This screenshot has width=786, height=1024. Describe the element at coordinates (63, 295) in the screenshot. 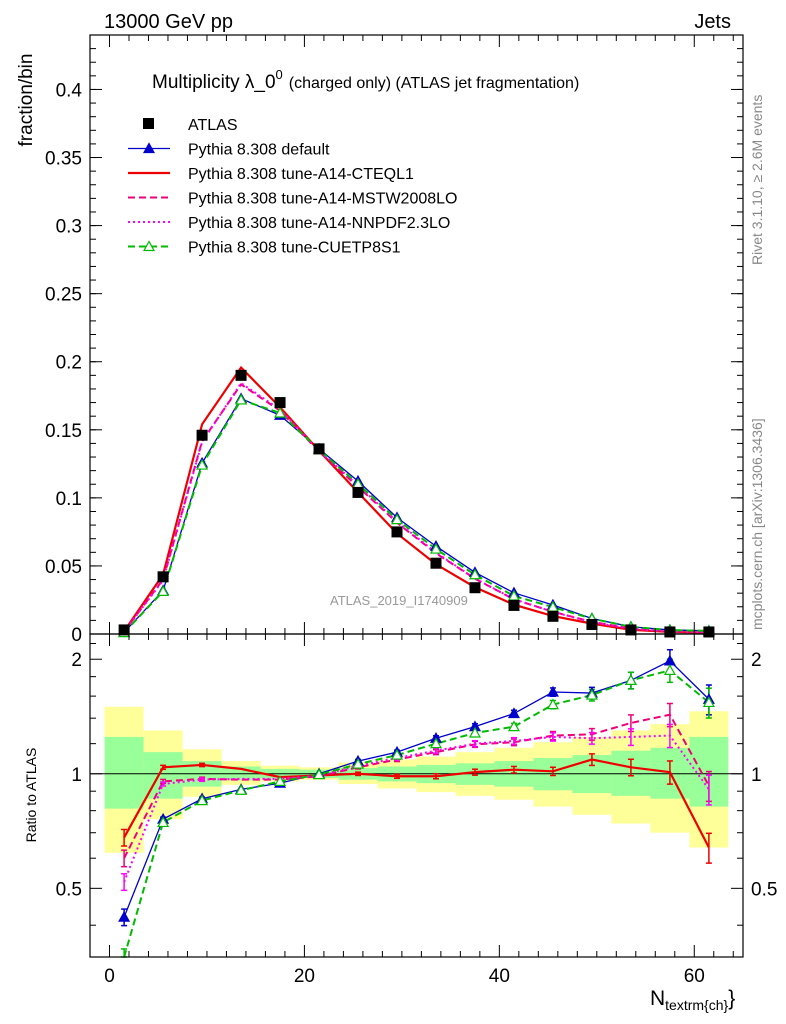

I see `y-tick-label: 0.25` at that location.